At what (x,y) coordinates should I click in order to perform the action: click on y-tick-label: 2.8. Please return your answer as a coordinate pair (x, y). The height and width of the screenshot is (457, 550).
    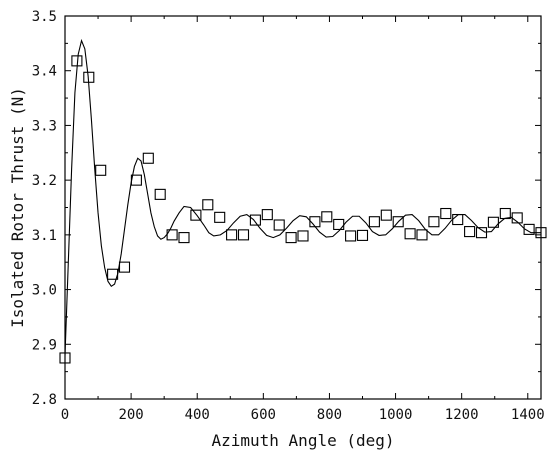
    Looking at the image, I should click on (44, 400).